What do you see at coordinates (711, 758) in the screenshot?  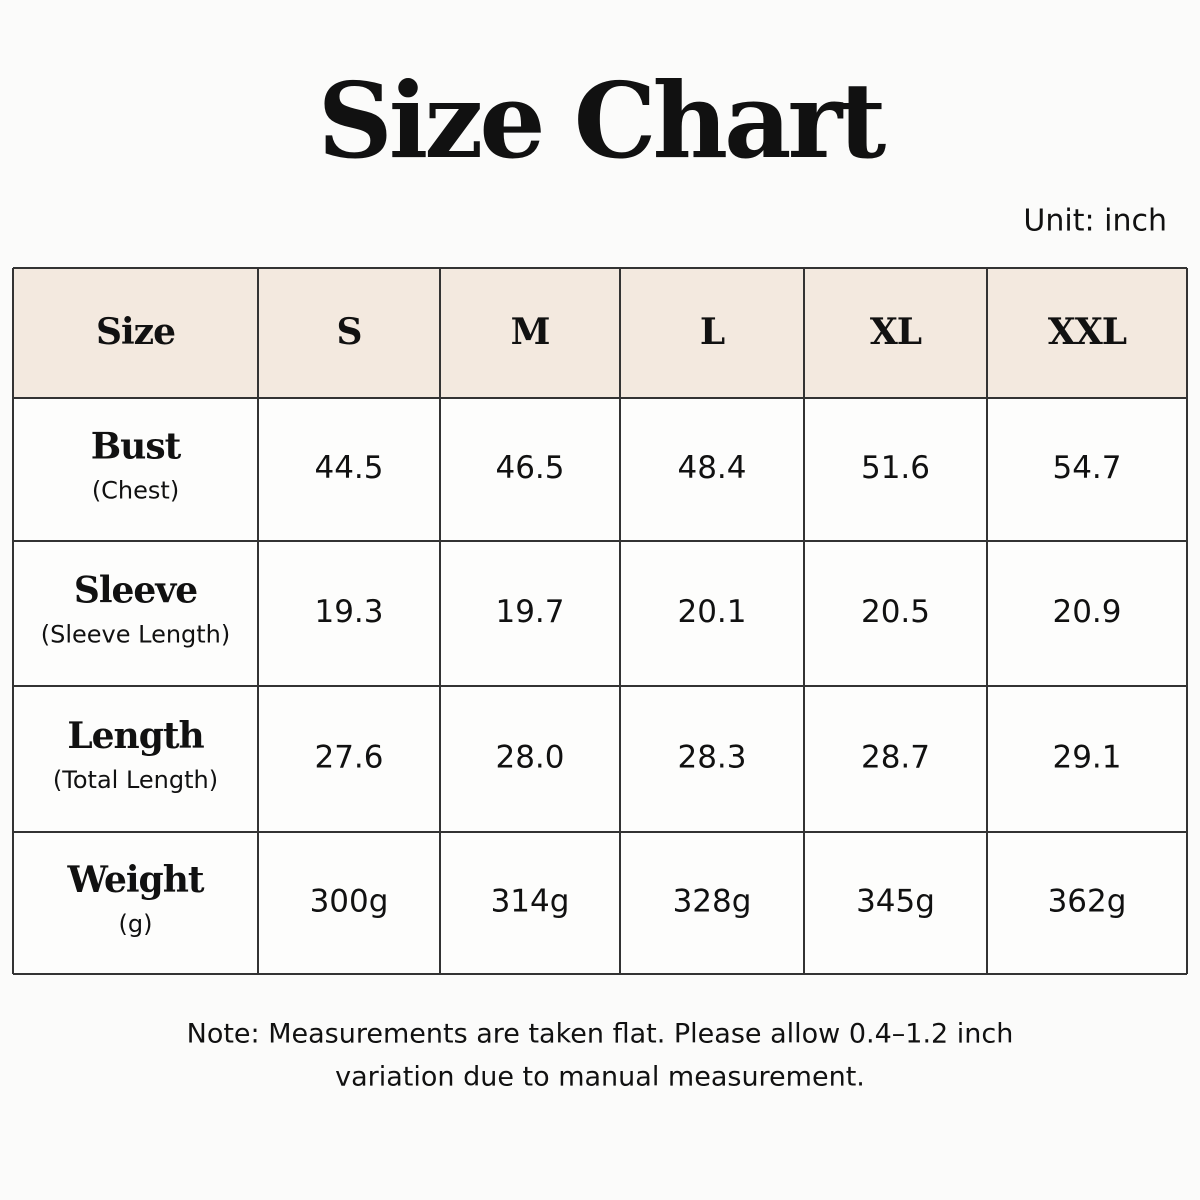 I see `value-cell: 28.3` at bounding box center [711, 758].